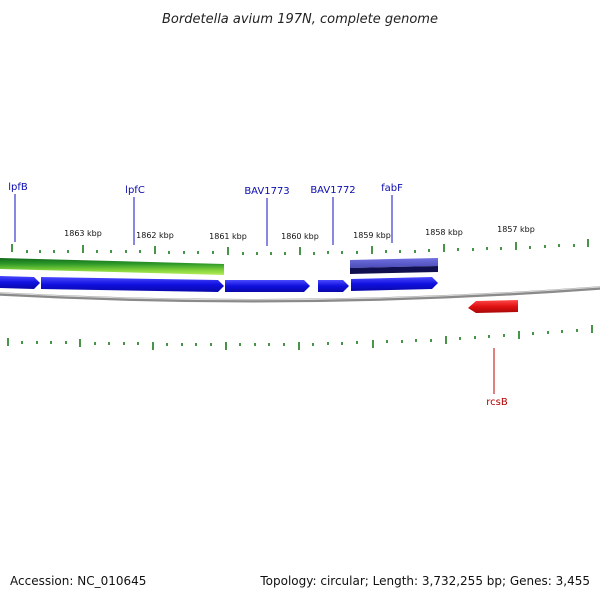 The height and width of the screenshot is (600, 600). What do you see at coordinates (372, 235) in the screenshot?
I see `kbp-label: 1859 kbp` at bounding box center [372, 235].